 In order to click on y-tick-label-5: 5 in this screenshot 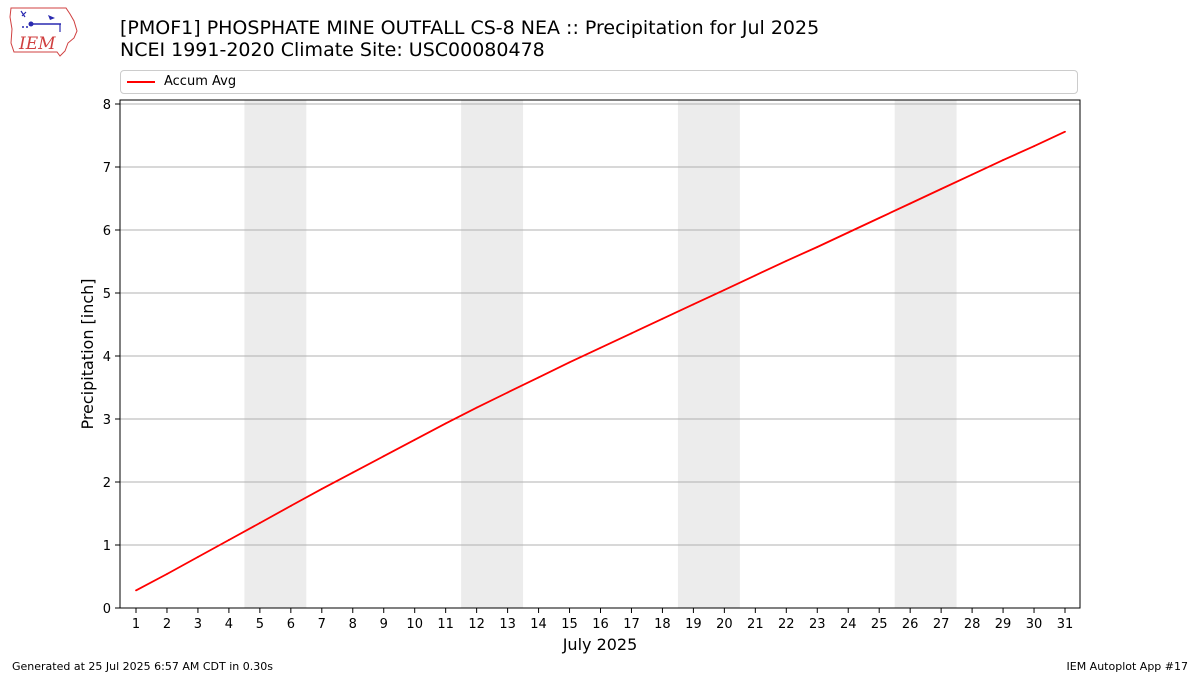, I will do `click(107, 294)`.